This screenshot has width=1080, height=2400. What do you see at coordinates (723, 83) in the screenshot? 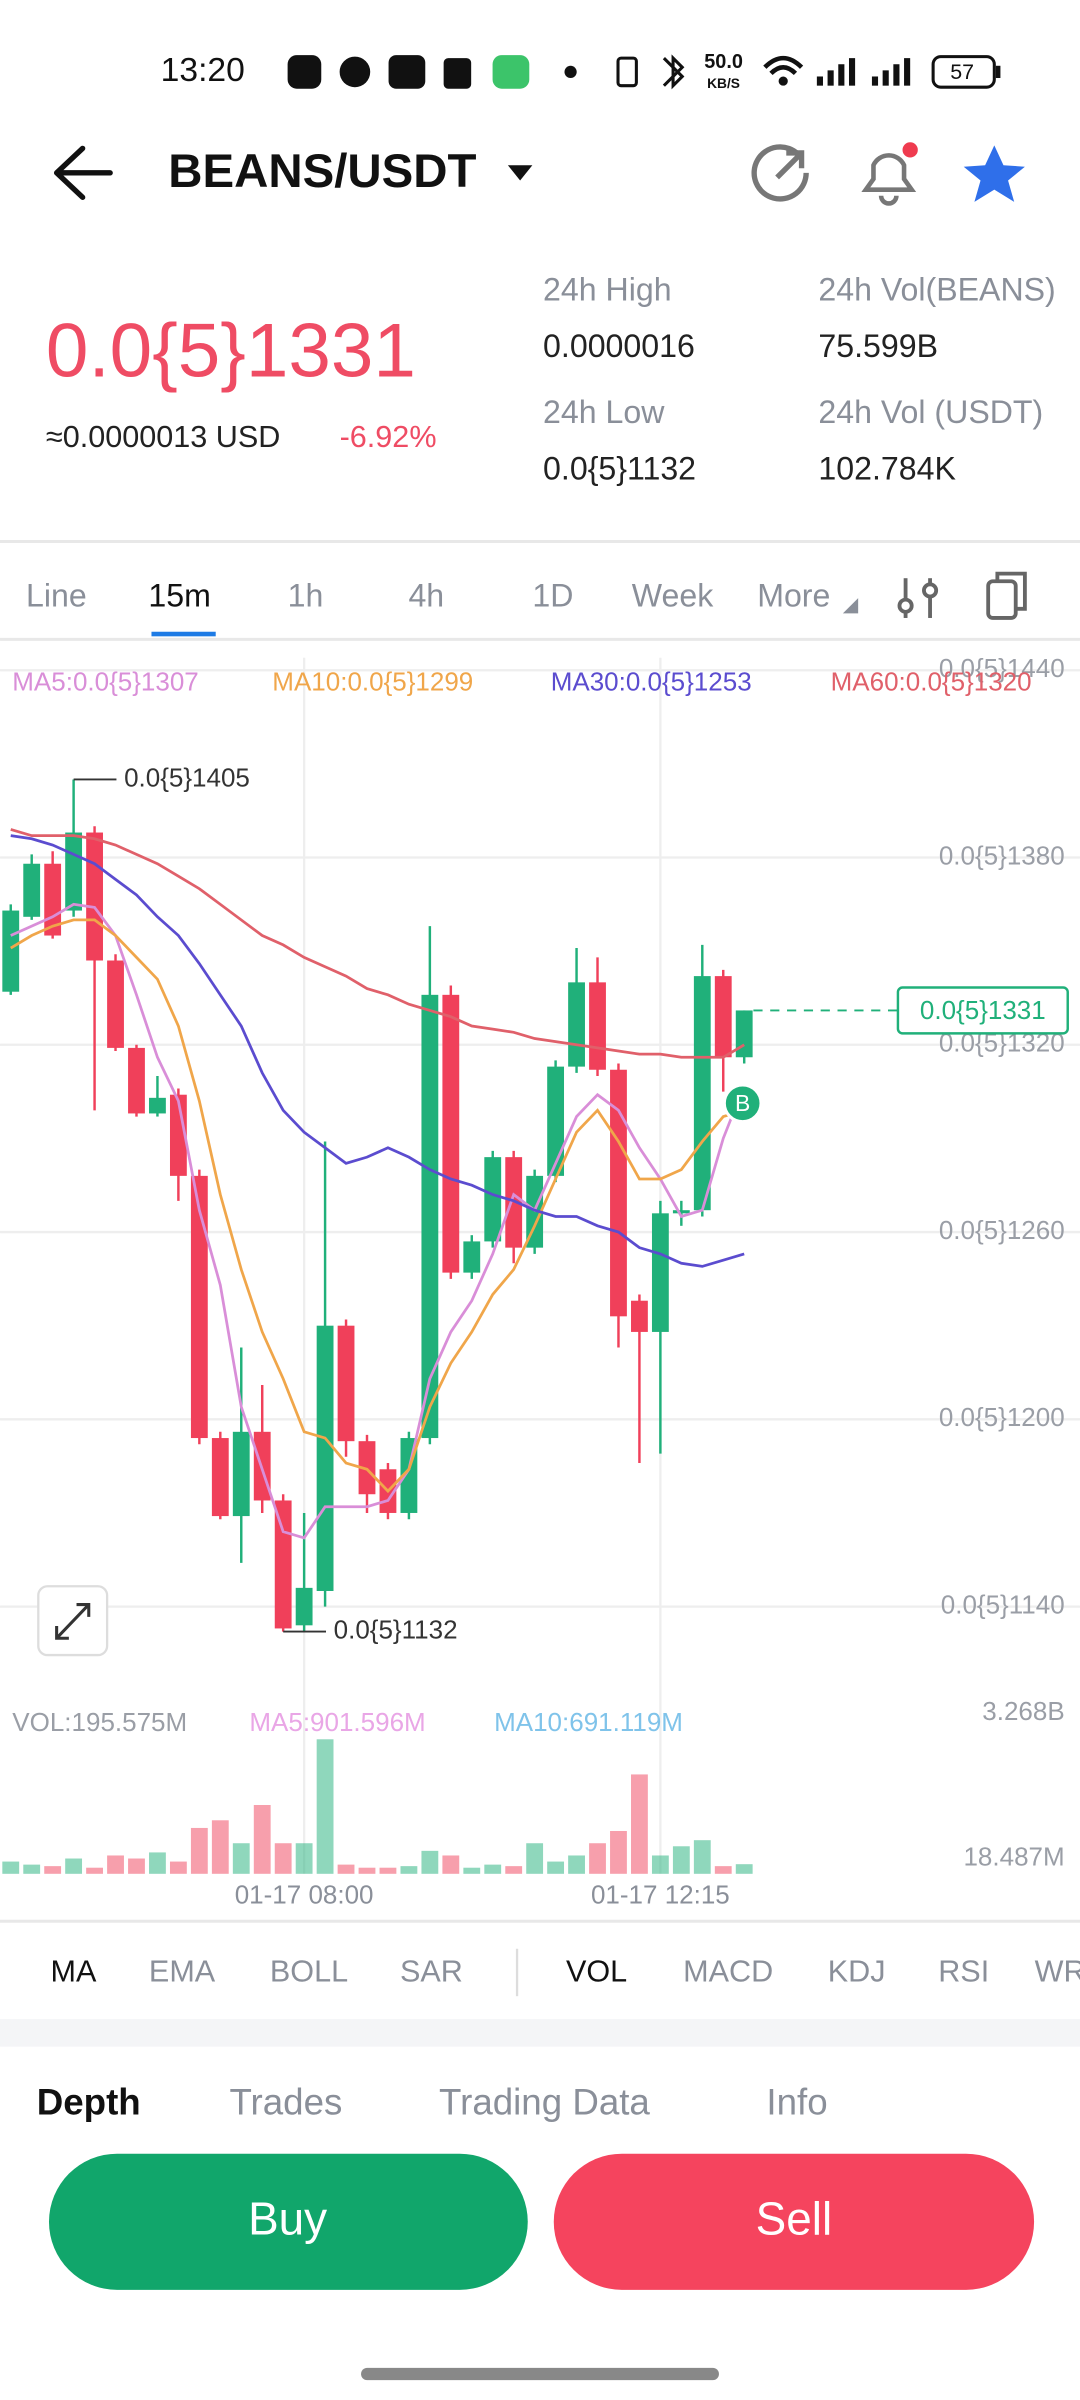
I see `net-unit: KB/S` at bounding box center [723, 83].